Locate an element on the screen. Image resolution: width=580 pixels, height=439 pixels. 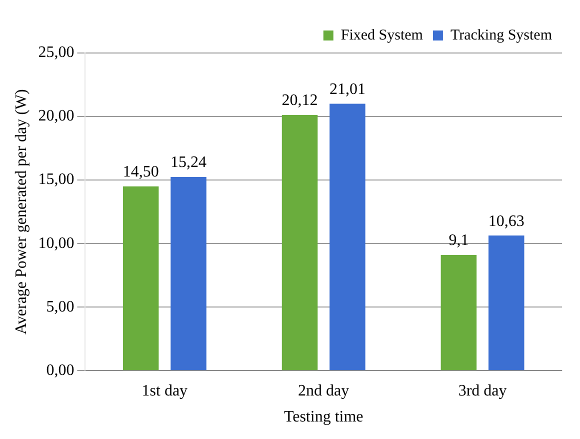
y-tick-label: 15,00 is located at coordinates (56, 179).